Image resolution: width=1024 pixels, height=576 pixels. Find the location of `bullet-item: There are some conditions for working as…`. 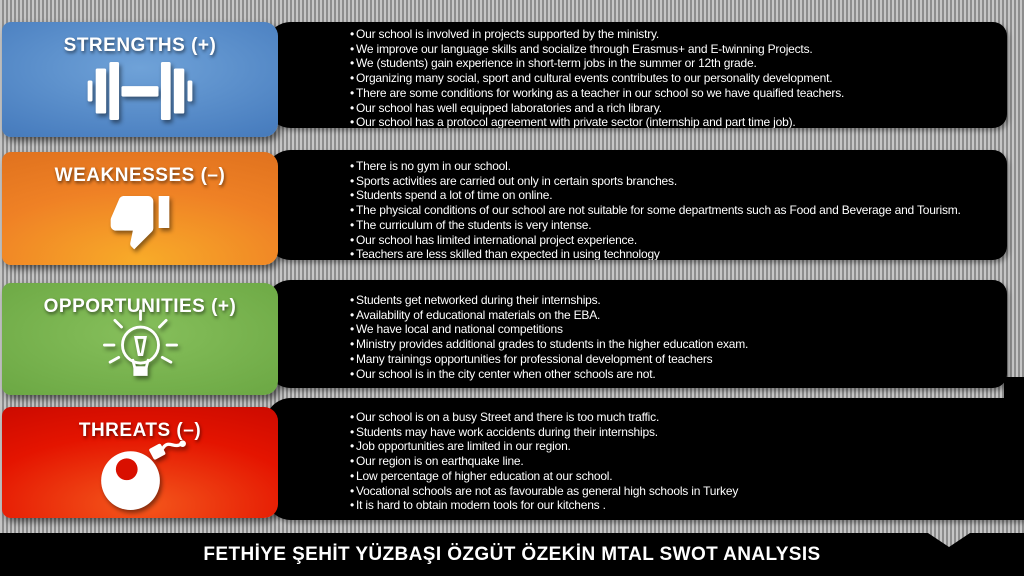

bullet-item: There are some conditions for working as… is located at coordinates (674, 93).